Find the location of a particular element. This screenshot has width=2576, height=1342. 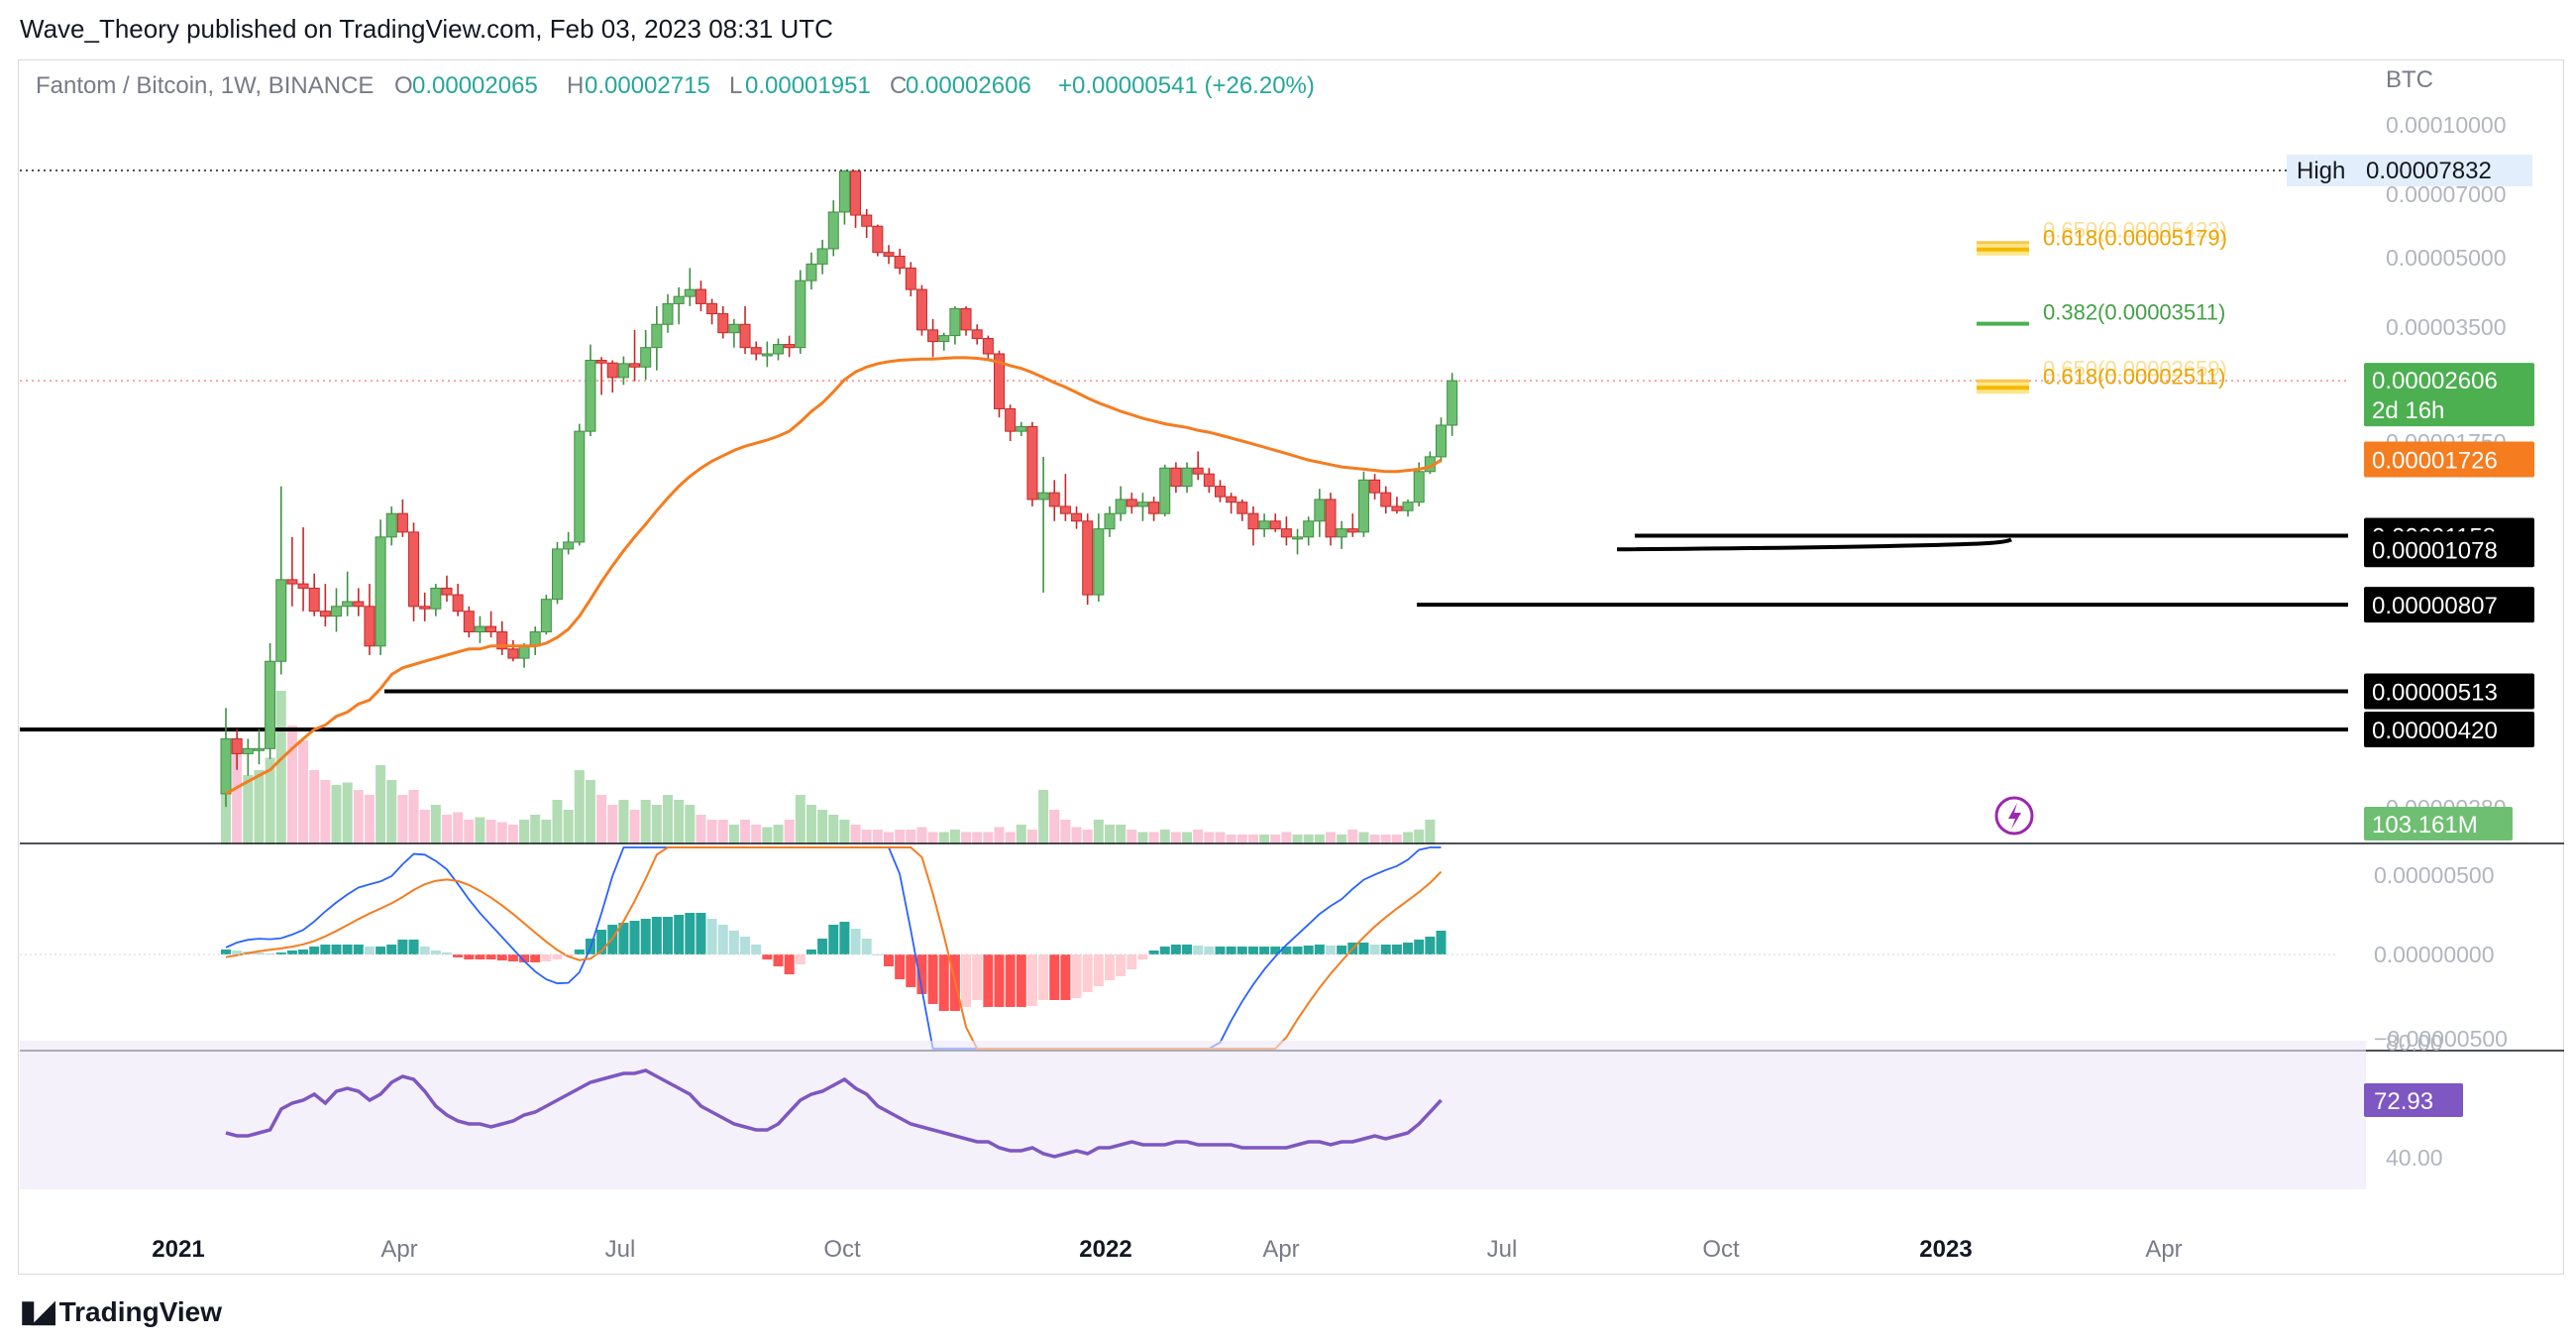

legend-l-value: 0.00001951 is located at coordinates (808, 86).